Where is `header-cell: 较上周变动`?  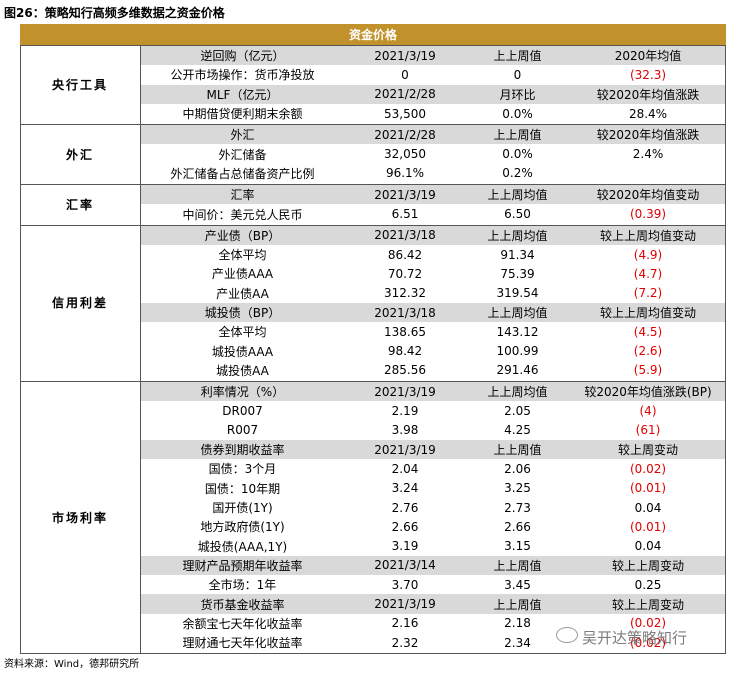
header-cell: 较上周变动 is located at coordinates (647, 450).